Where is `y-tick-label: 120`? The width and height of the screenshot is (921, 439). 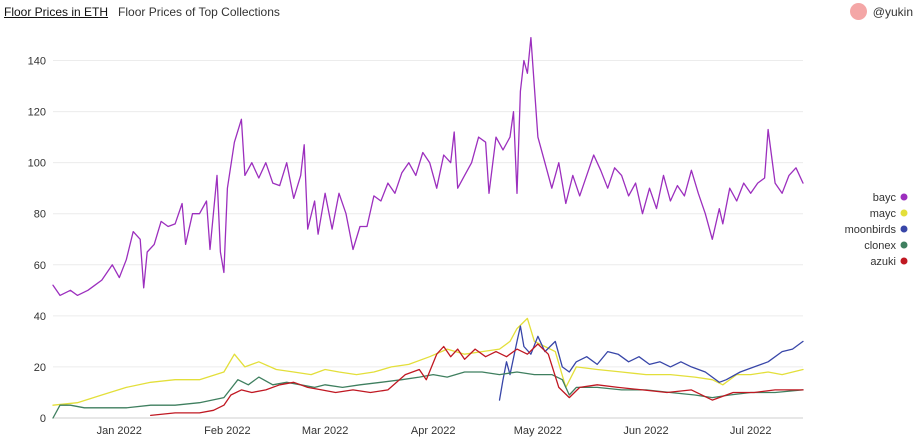
y-tick-label: 120 is located at coordinates (37, 113).